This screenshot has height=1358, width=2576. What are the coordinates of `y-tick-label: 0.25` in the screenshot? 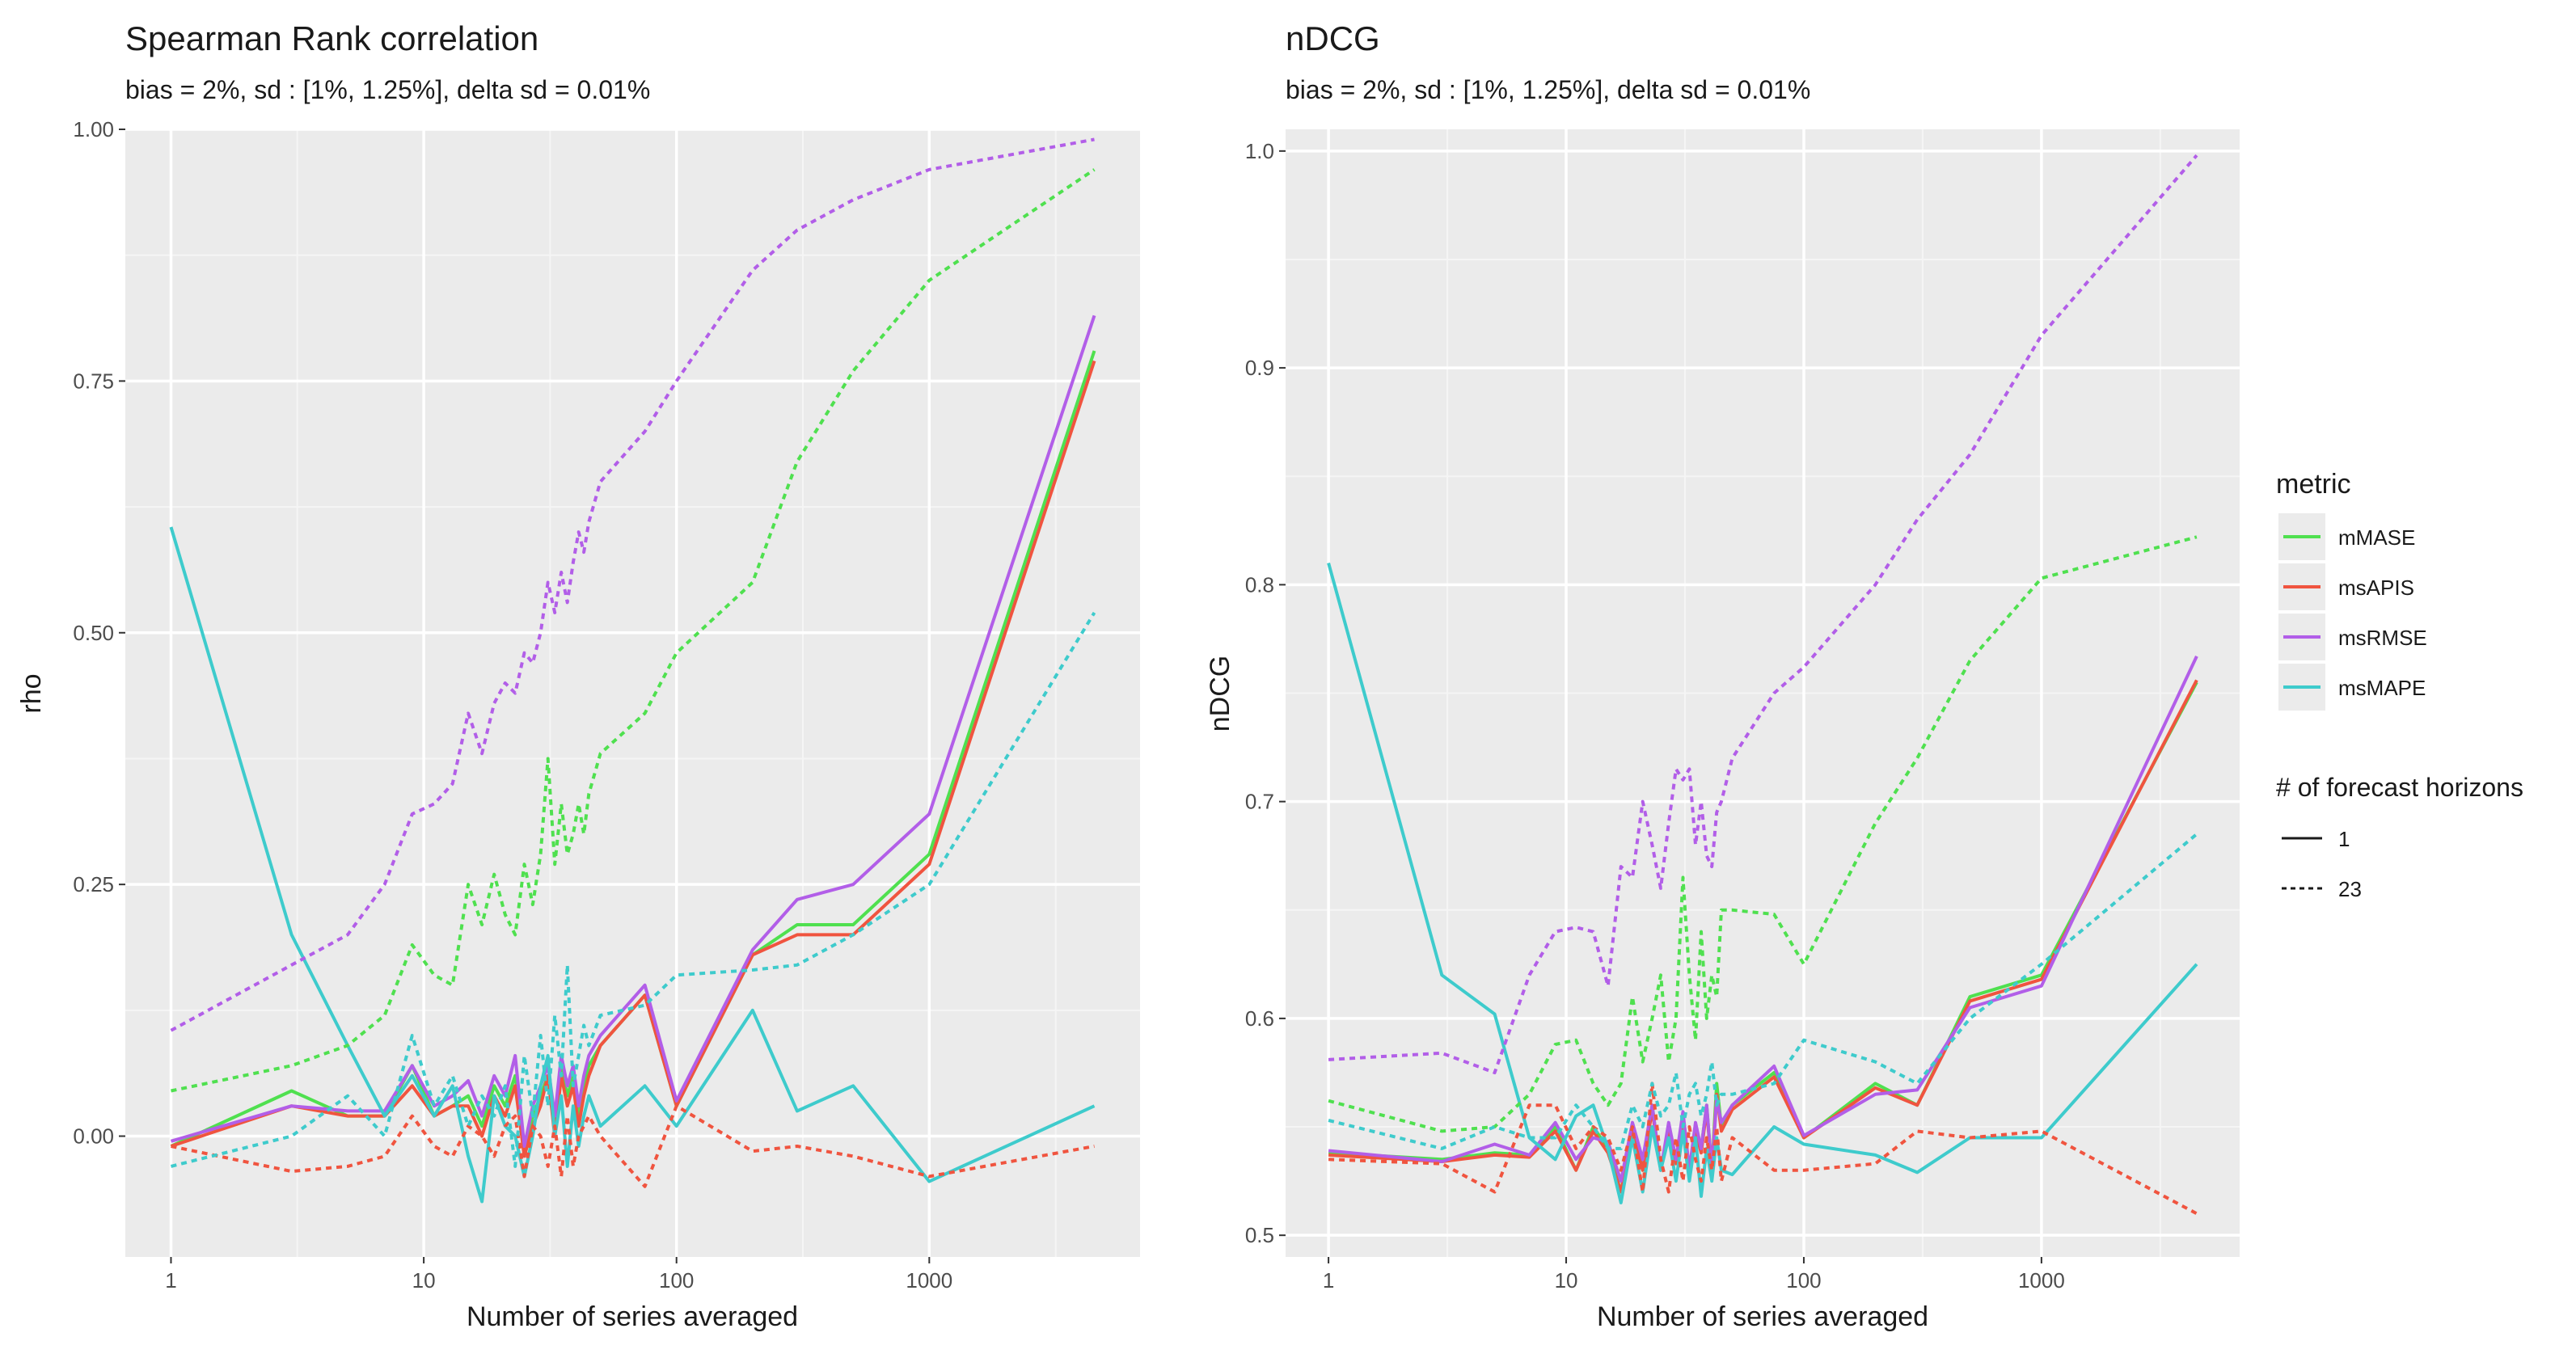 It's located at (93, 884).